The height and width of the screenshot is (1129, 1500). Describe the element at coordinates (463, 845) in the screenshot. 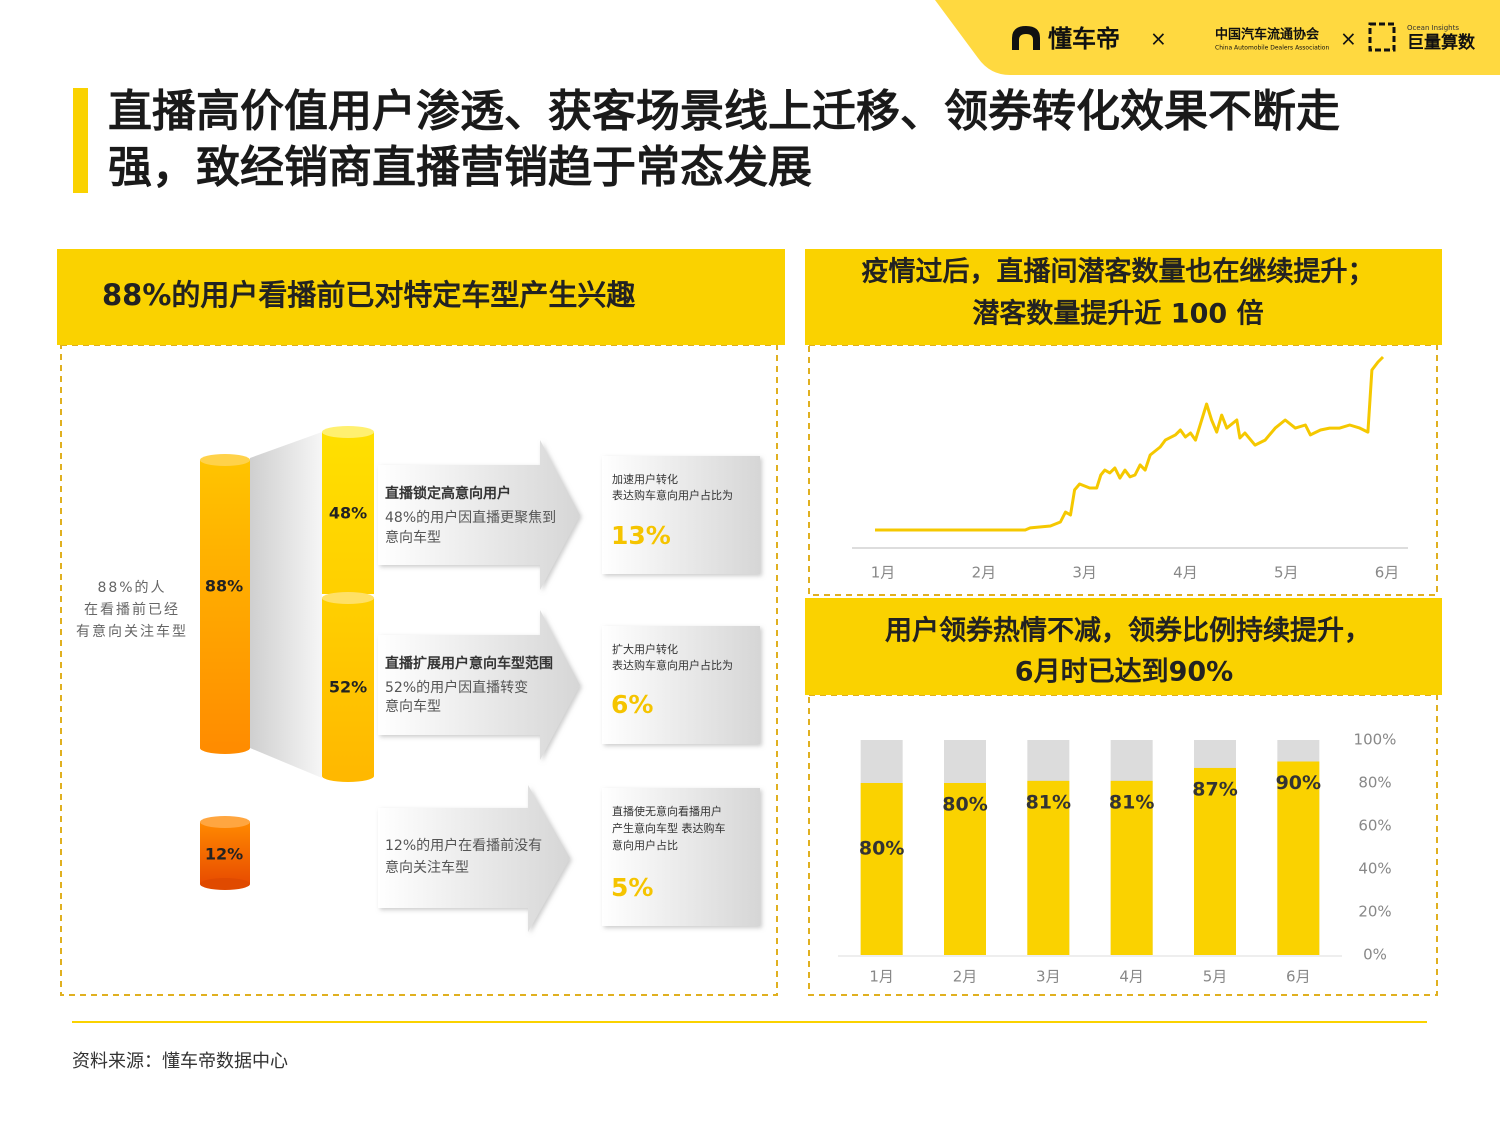

I see `row-desc: 12%的用户在看播前没有` at that location.